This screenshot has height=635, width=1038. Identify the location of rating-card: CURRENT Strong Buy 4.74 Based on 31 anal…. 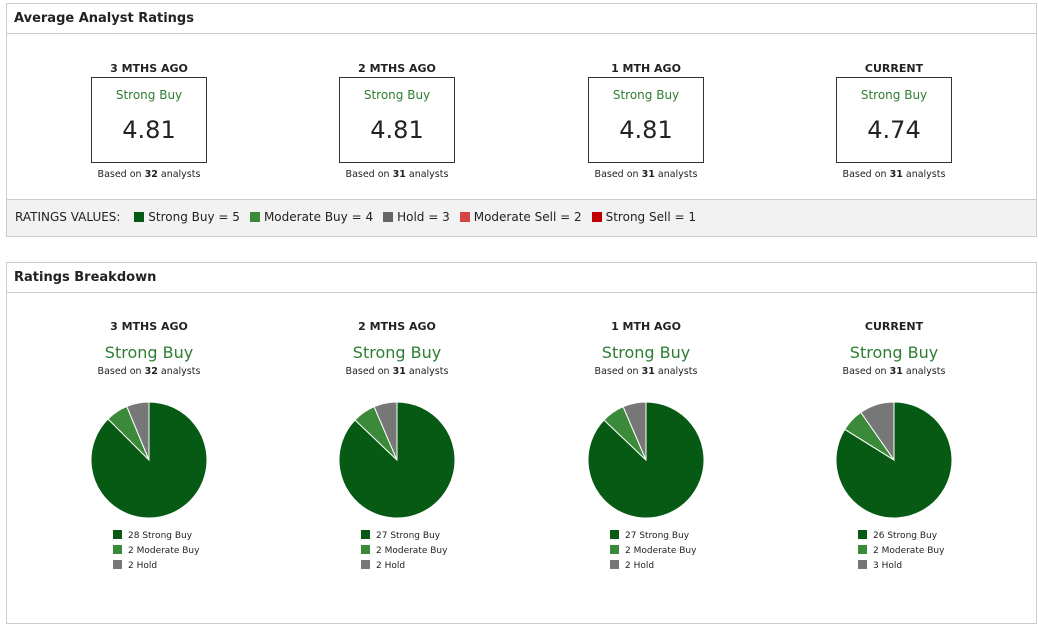
(894, 121).